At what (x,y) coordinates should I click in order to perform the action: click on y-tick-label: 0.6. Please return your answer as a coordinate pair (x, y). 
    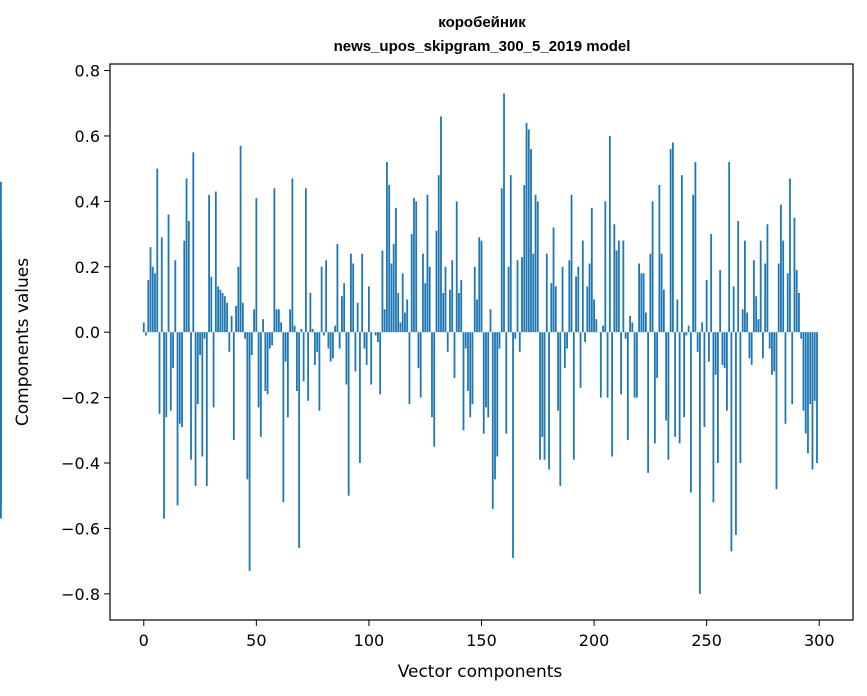
    Looking at the image, I should click on (87, 136).